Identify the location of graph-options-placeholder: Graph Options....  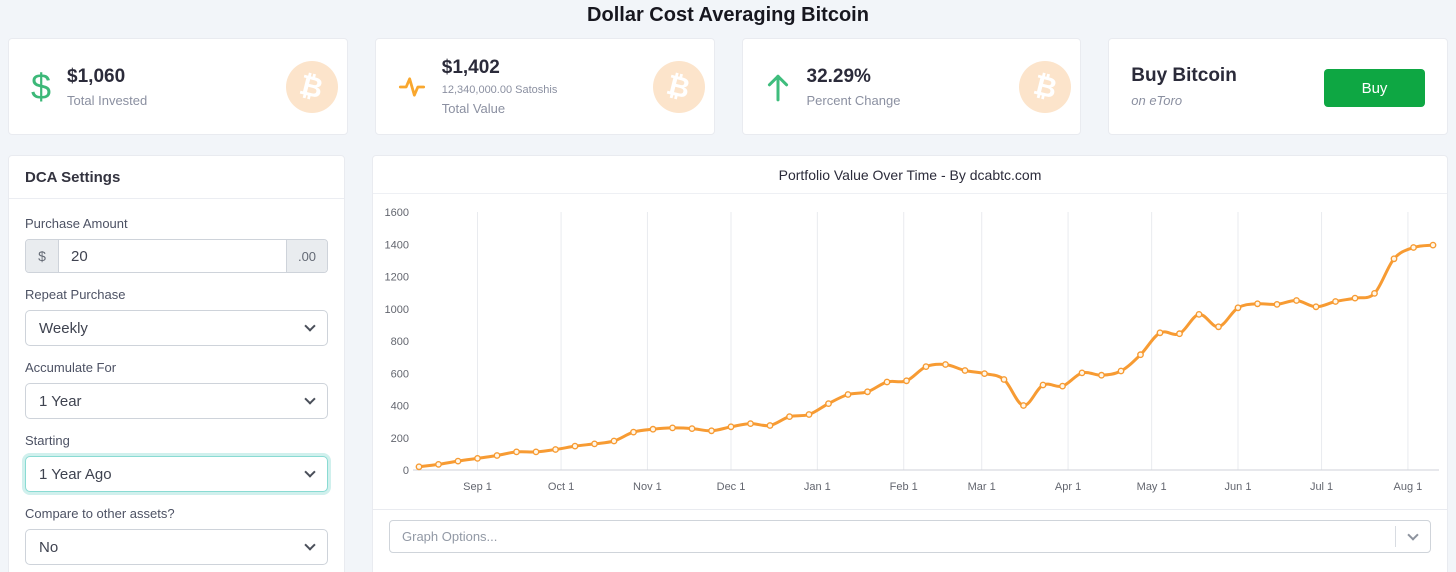
(450, 536).